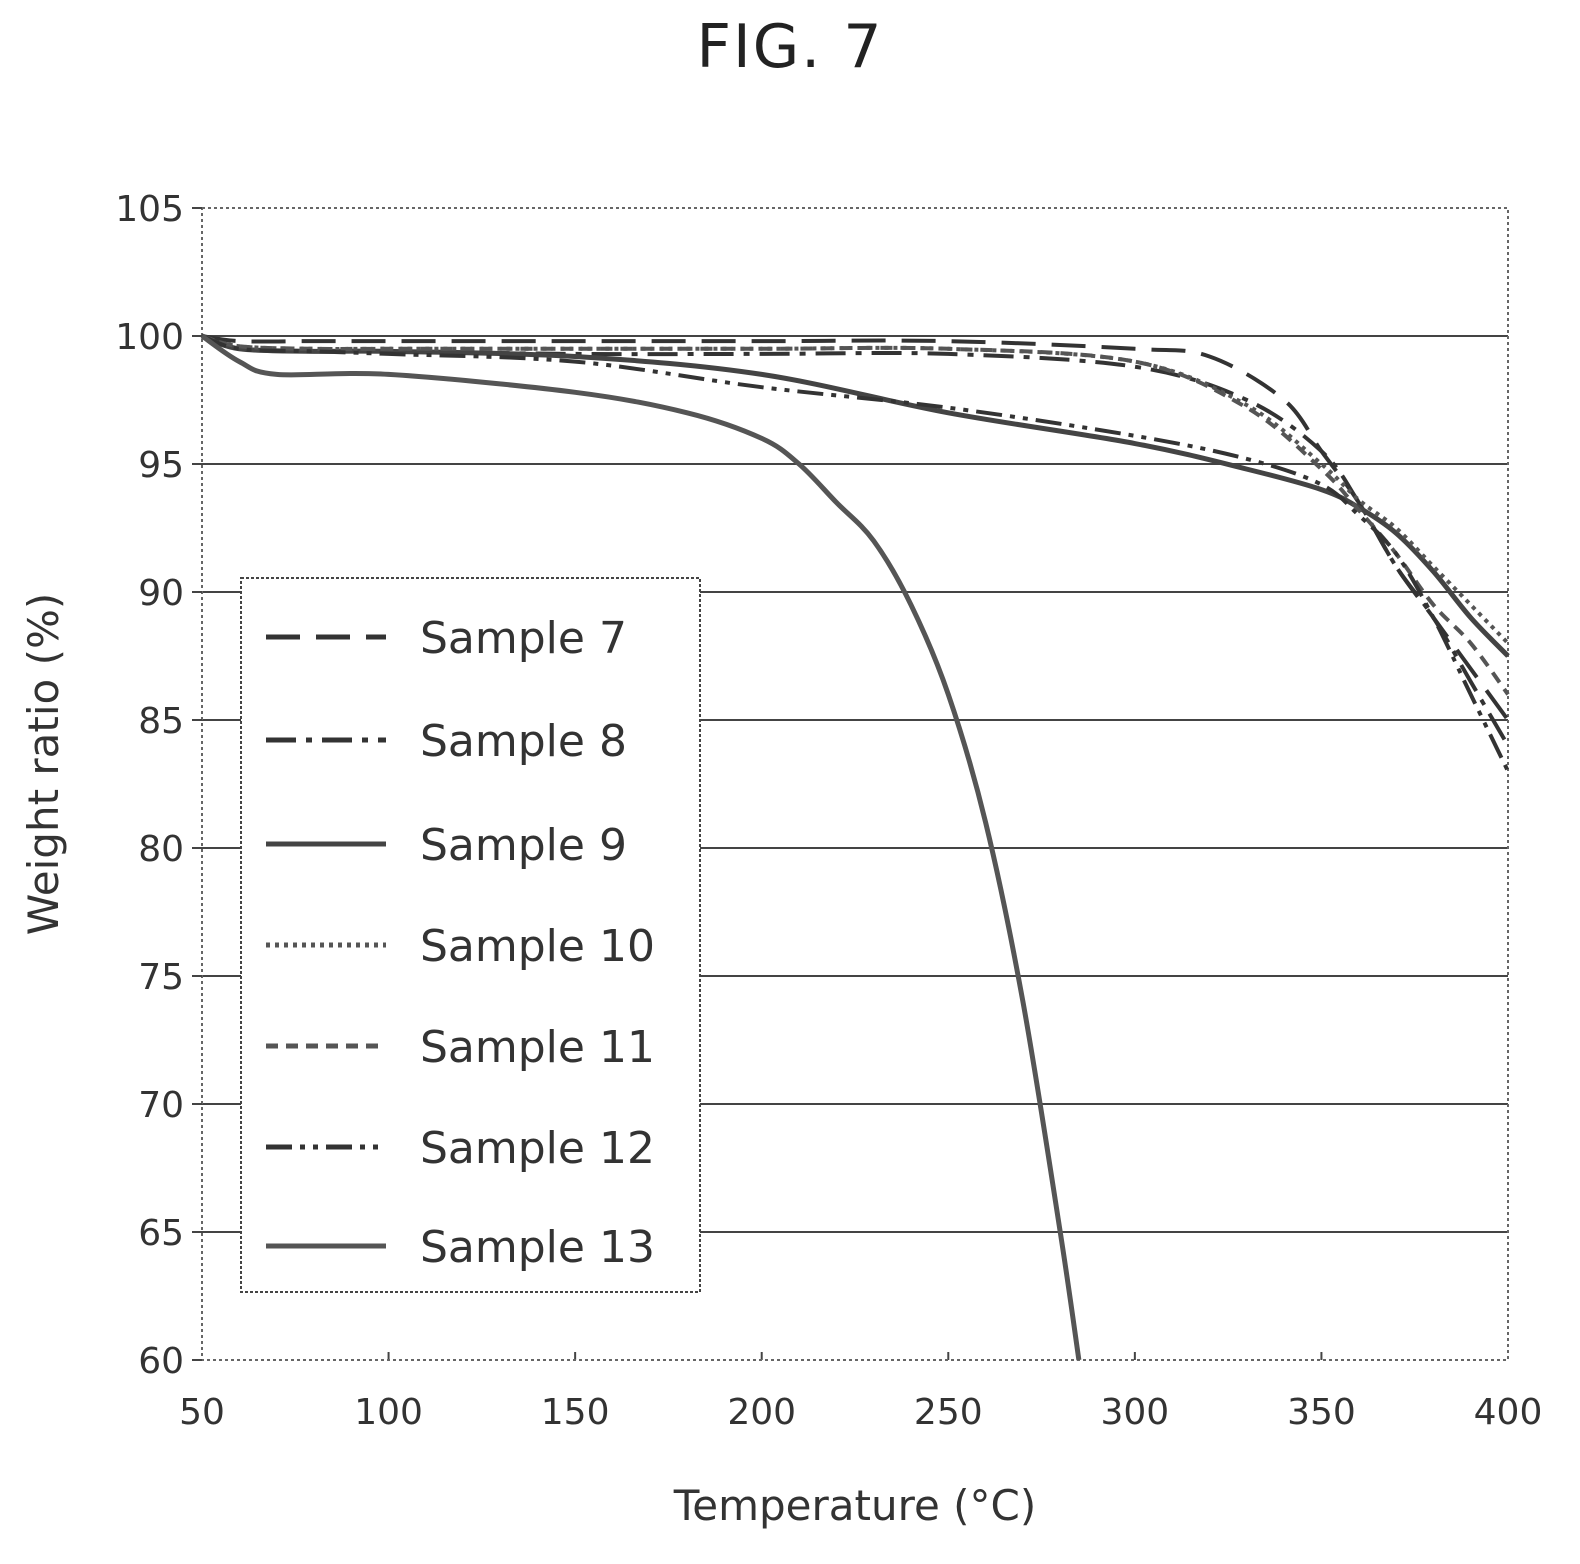 The image size is (1580, 1564). What do you see at coordinates (537, 946) in the screenshot?
I see `legend-label: Sample 10` at bounding box center [537, 946].